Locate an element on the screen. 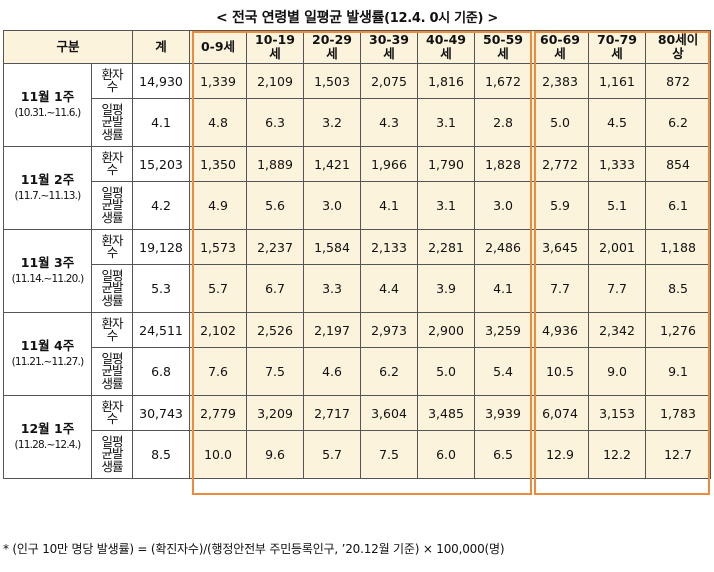  rate-cell: 6.5 is located at coordinates (503, 454).